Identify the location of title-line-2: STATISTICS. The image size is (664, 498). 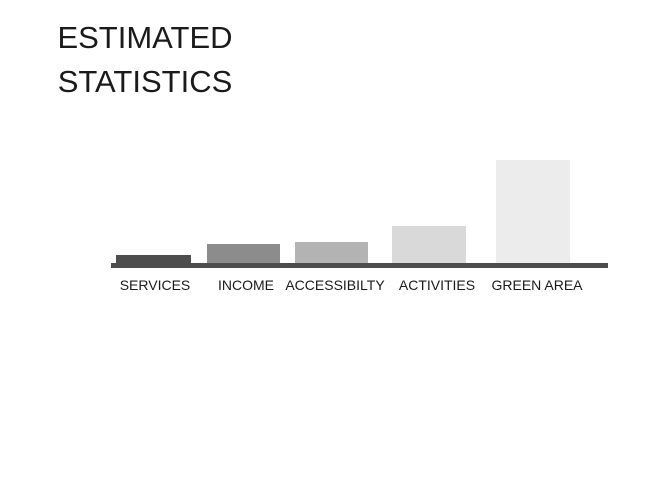
(145, 81).